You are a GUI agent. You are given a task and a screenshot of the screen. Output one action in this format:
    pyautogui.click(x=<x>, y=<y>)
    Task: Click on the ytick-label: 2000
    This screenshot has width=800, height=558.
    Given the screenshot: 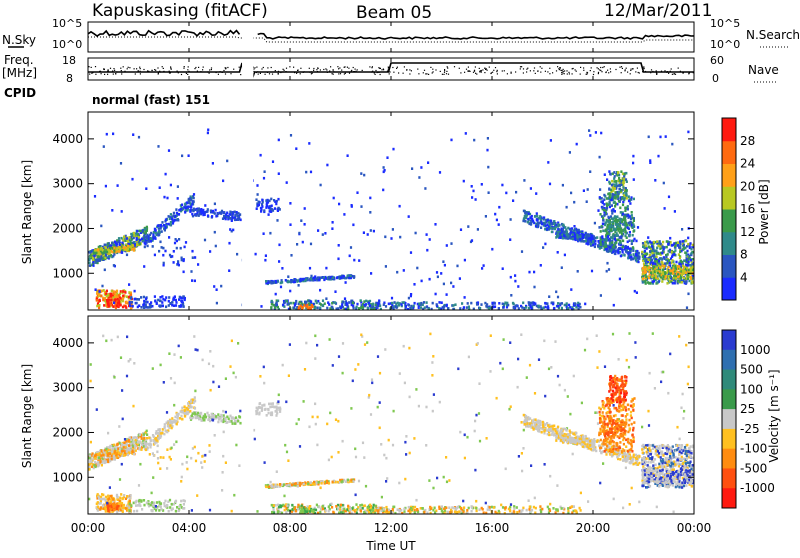 What is the action you would take?
    pyautogui.click(x=67, y=228)
    